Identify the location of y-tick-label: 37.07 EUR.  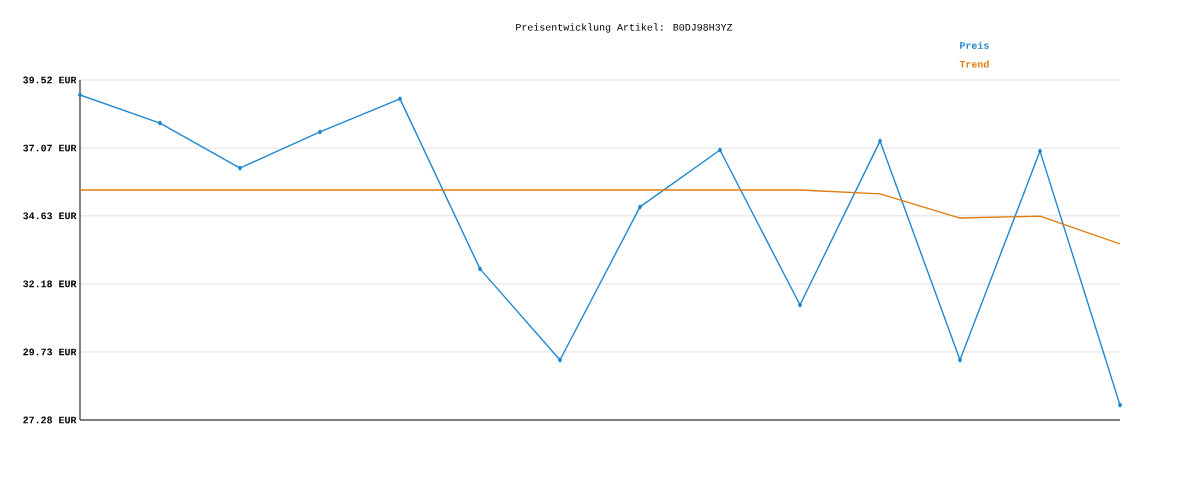
(50, 148).